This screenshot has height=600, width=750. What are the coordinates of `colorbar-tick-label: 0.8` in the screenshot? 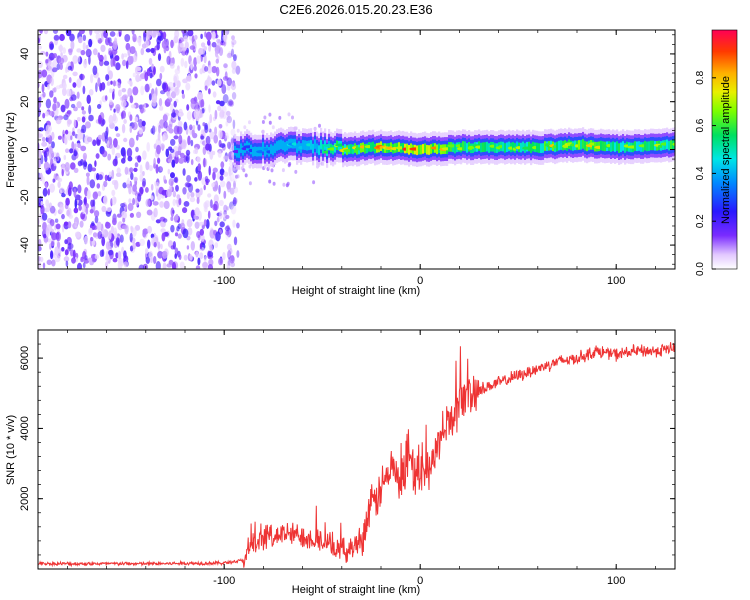 It's located at (700, 77).